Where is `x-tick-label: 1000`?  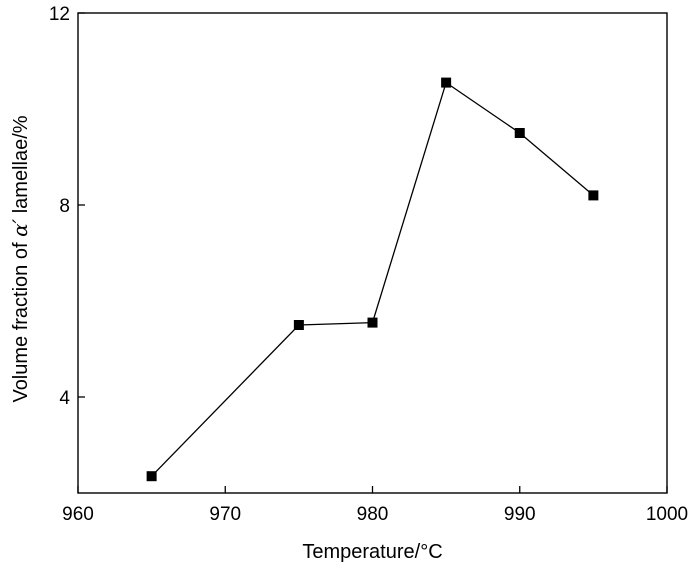
x-tick-label: 1000 is located at coordinates (667, 514).